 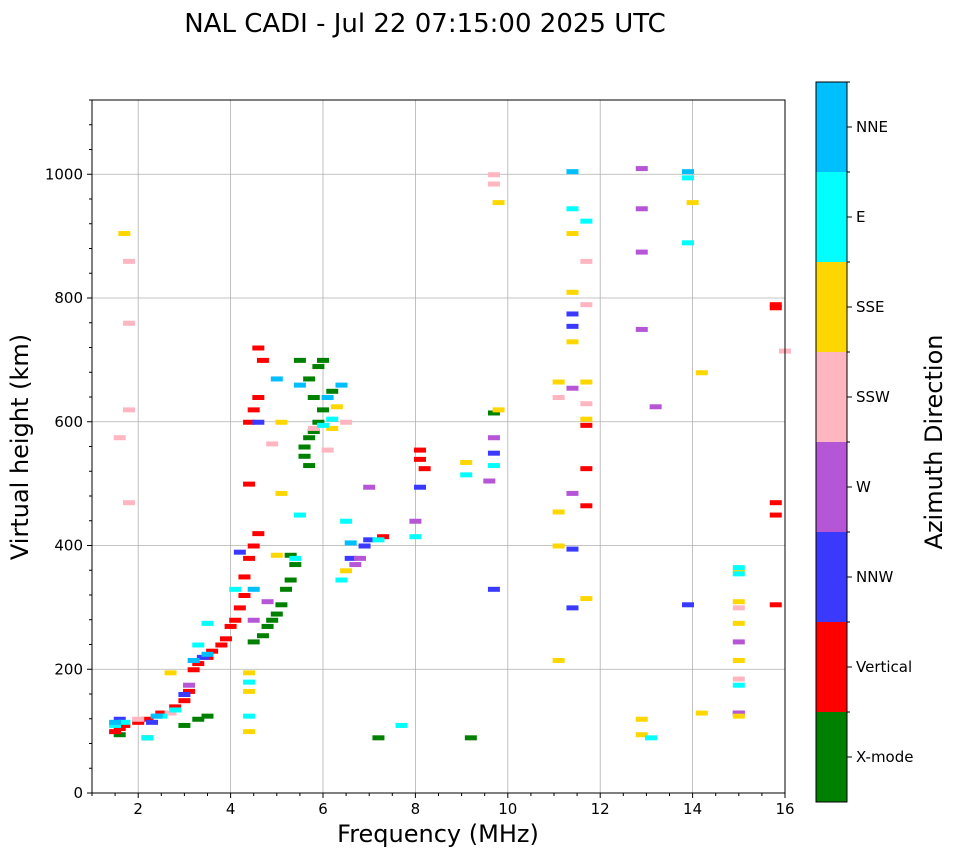 What do you see at coordinates (438, 834) in the screenshot?
I see `x-axis-label: Frequency (MHz)` at bounding box center [438, 834].